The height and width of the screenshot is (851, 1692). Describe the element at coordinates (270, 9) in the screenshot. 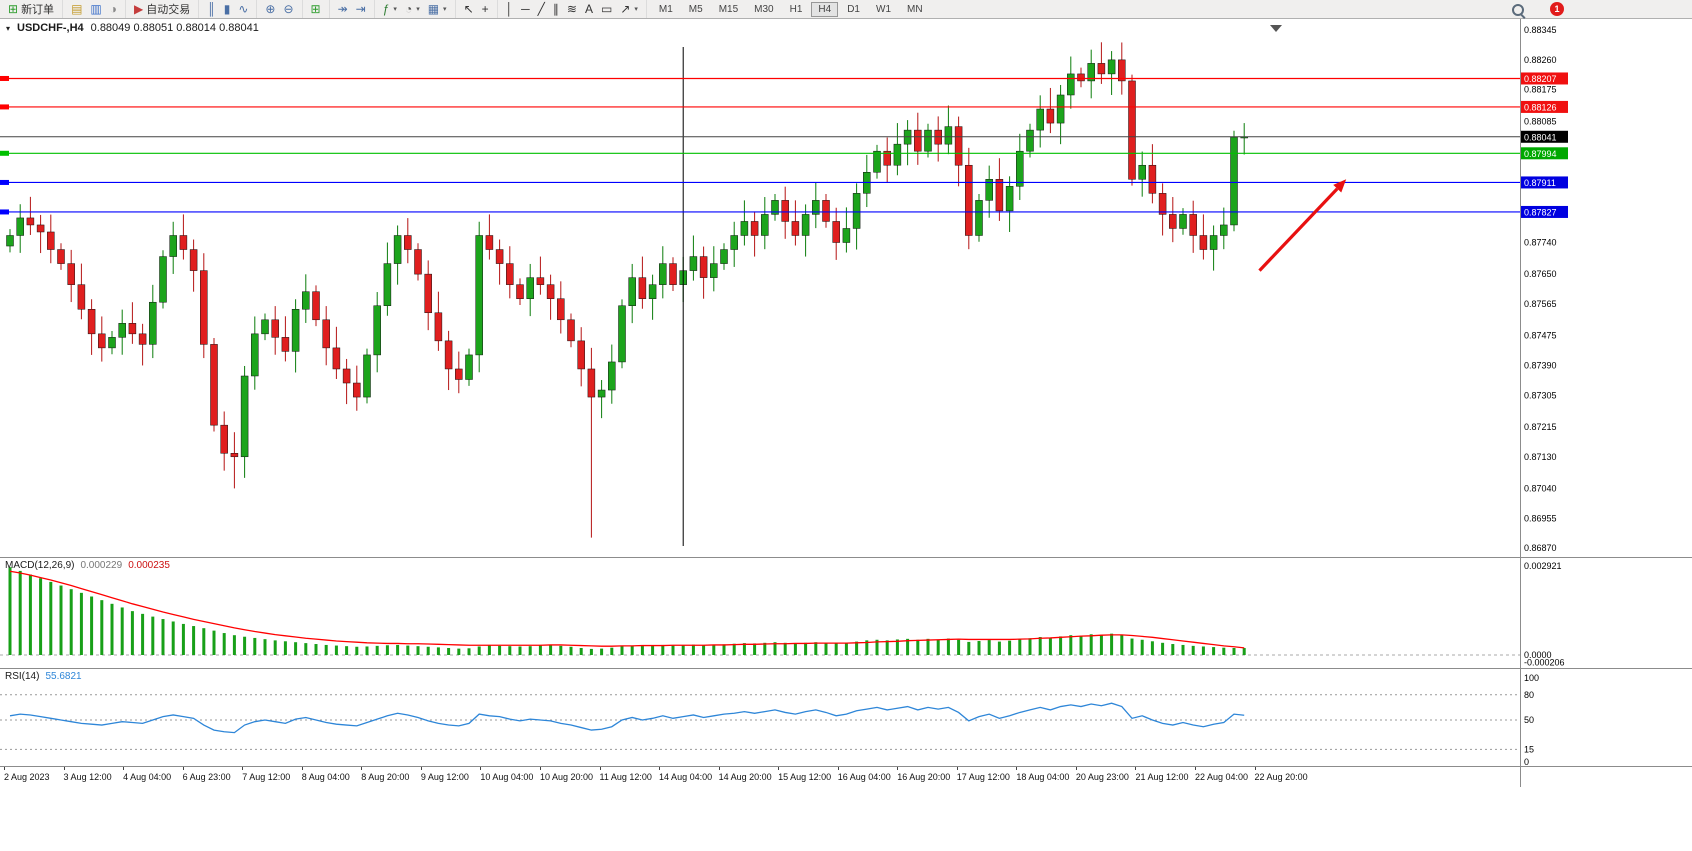

I see `zoom-in-button: ⊕` at that location.